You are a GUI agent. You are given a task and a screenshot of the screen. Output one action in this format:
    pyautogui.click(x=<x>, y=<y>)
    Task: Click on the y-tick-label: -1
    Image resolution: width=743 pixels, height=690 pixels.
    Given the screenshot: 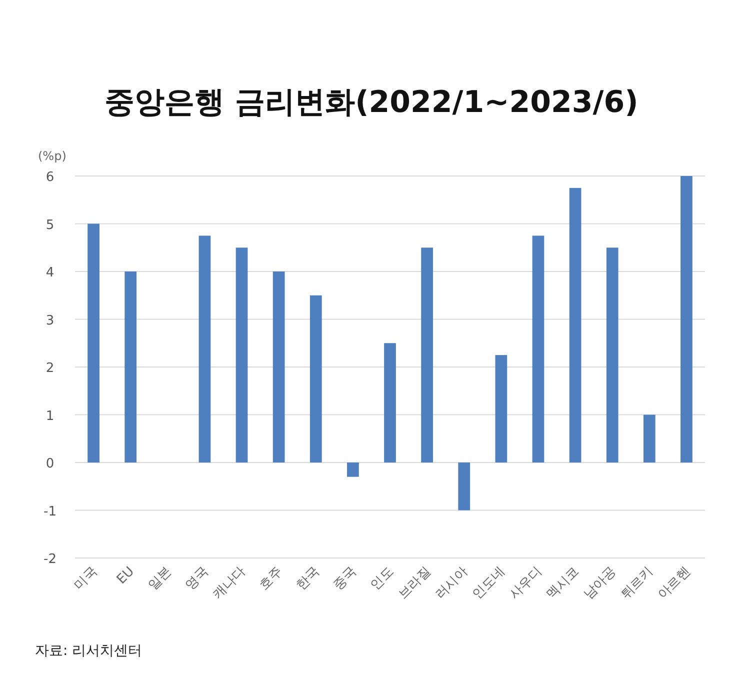 What is the action you would take?
    pyautogui.click(x=50, y=512)
    